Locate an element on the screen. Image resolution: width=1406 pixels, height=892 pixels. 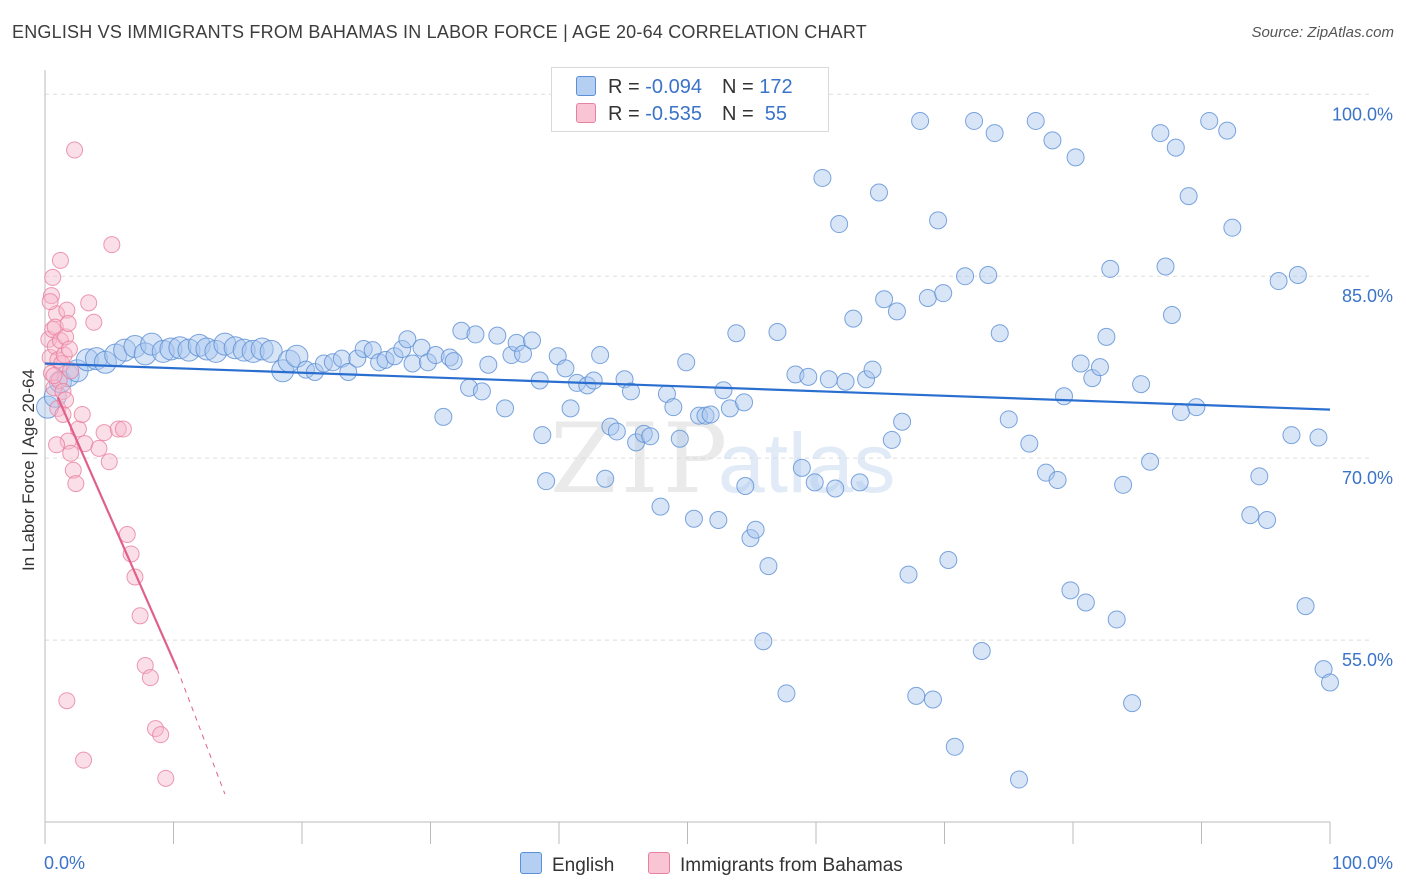
legend-r-value-bahamas: -0.535 is located at coordinates (673, 114).